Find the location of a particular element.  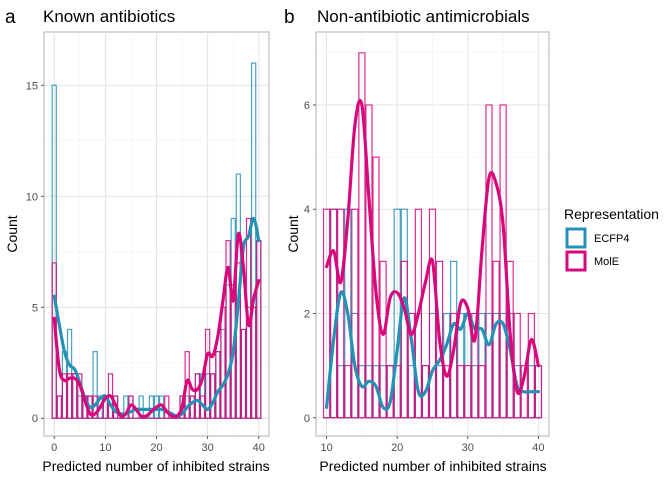

panel-a-density-lines is located at coordinates (156, 317).